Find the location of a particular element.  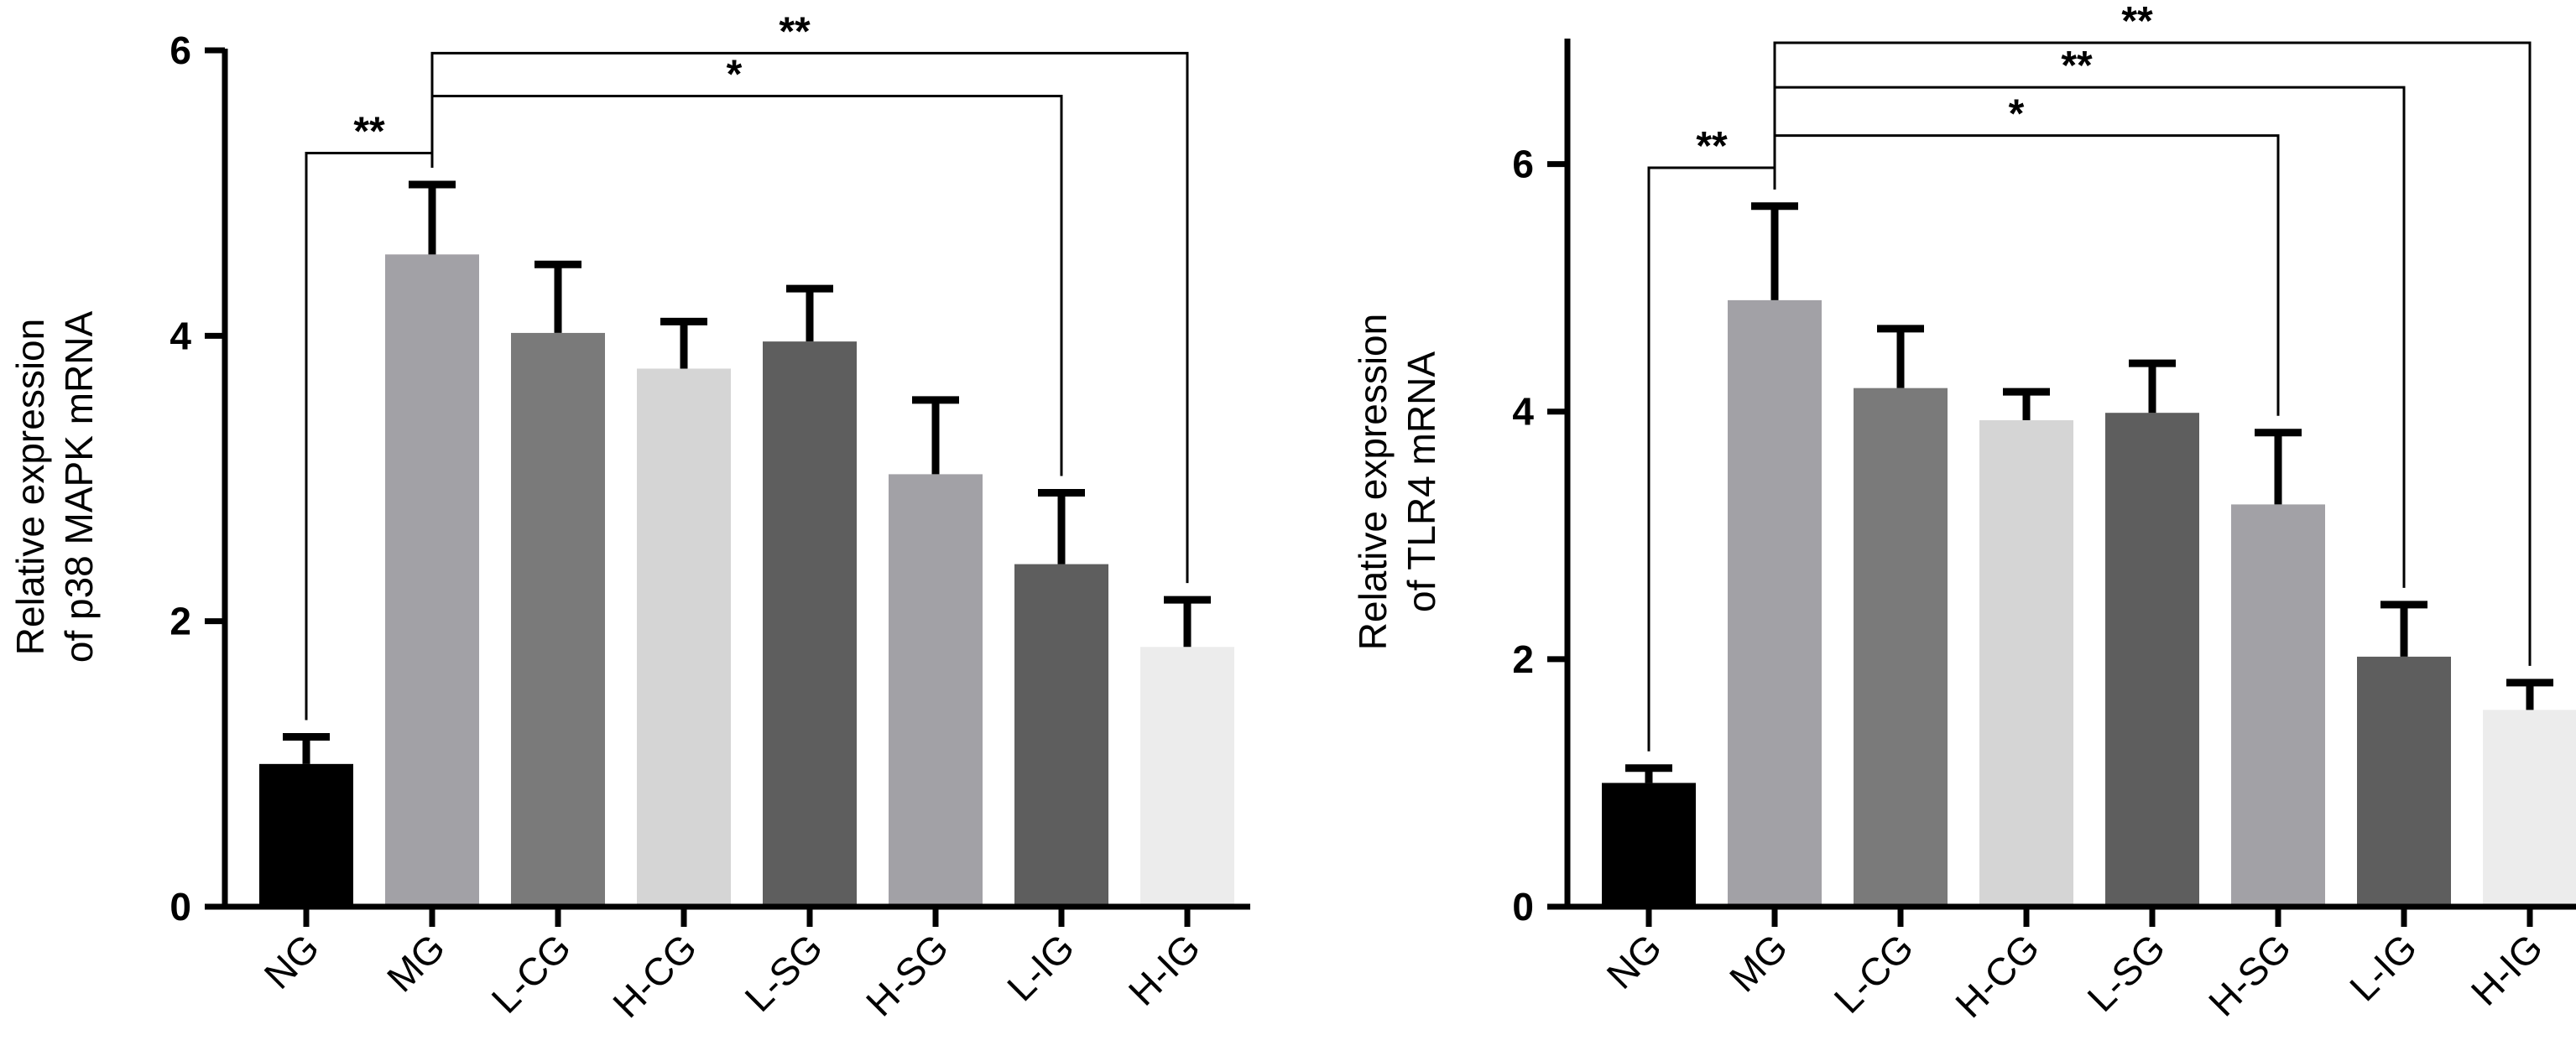

y-axis-title-line2: of TLR4 mRNA is located at coordinates (1421, 481).